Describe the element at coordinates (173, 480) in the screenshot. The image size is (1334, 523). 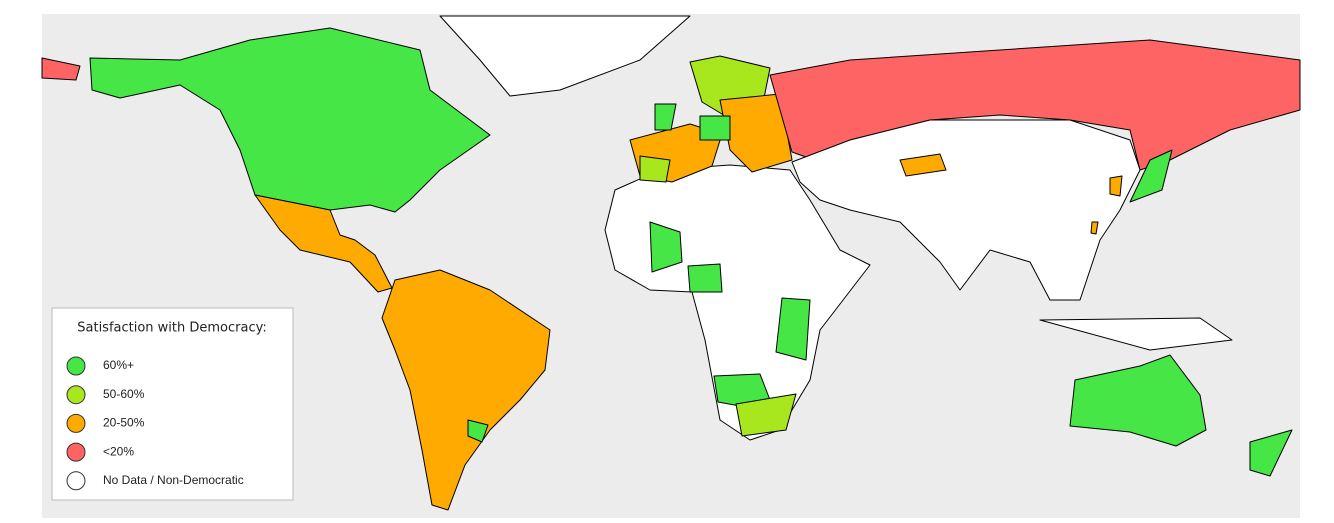
I see `legend-label: No Data / Non-Democratic` at that location.